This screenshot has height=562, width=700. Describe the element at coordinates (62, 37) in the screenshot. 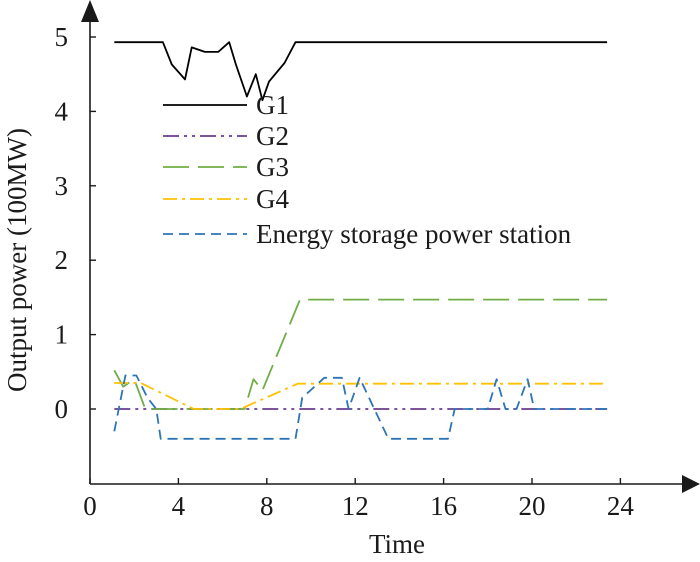

I see `y-tick-label: 5` at that location.